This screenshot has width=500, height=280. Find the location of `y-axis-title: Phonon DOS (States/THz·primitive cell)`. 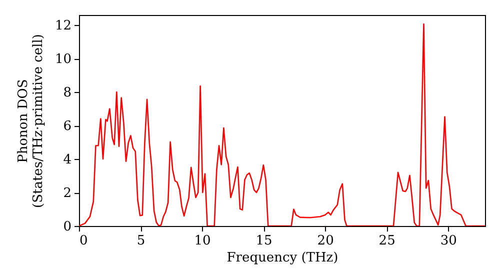

y-axis-title: Phonon DOS (States/THz·primitive cell) is located at coordinates (31, 121).